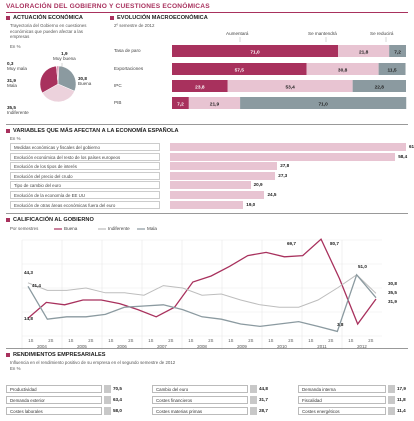  I want to click on rendimiento-value: 11,4, so click(401, 410).